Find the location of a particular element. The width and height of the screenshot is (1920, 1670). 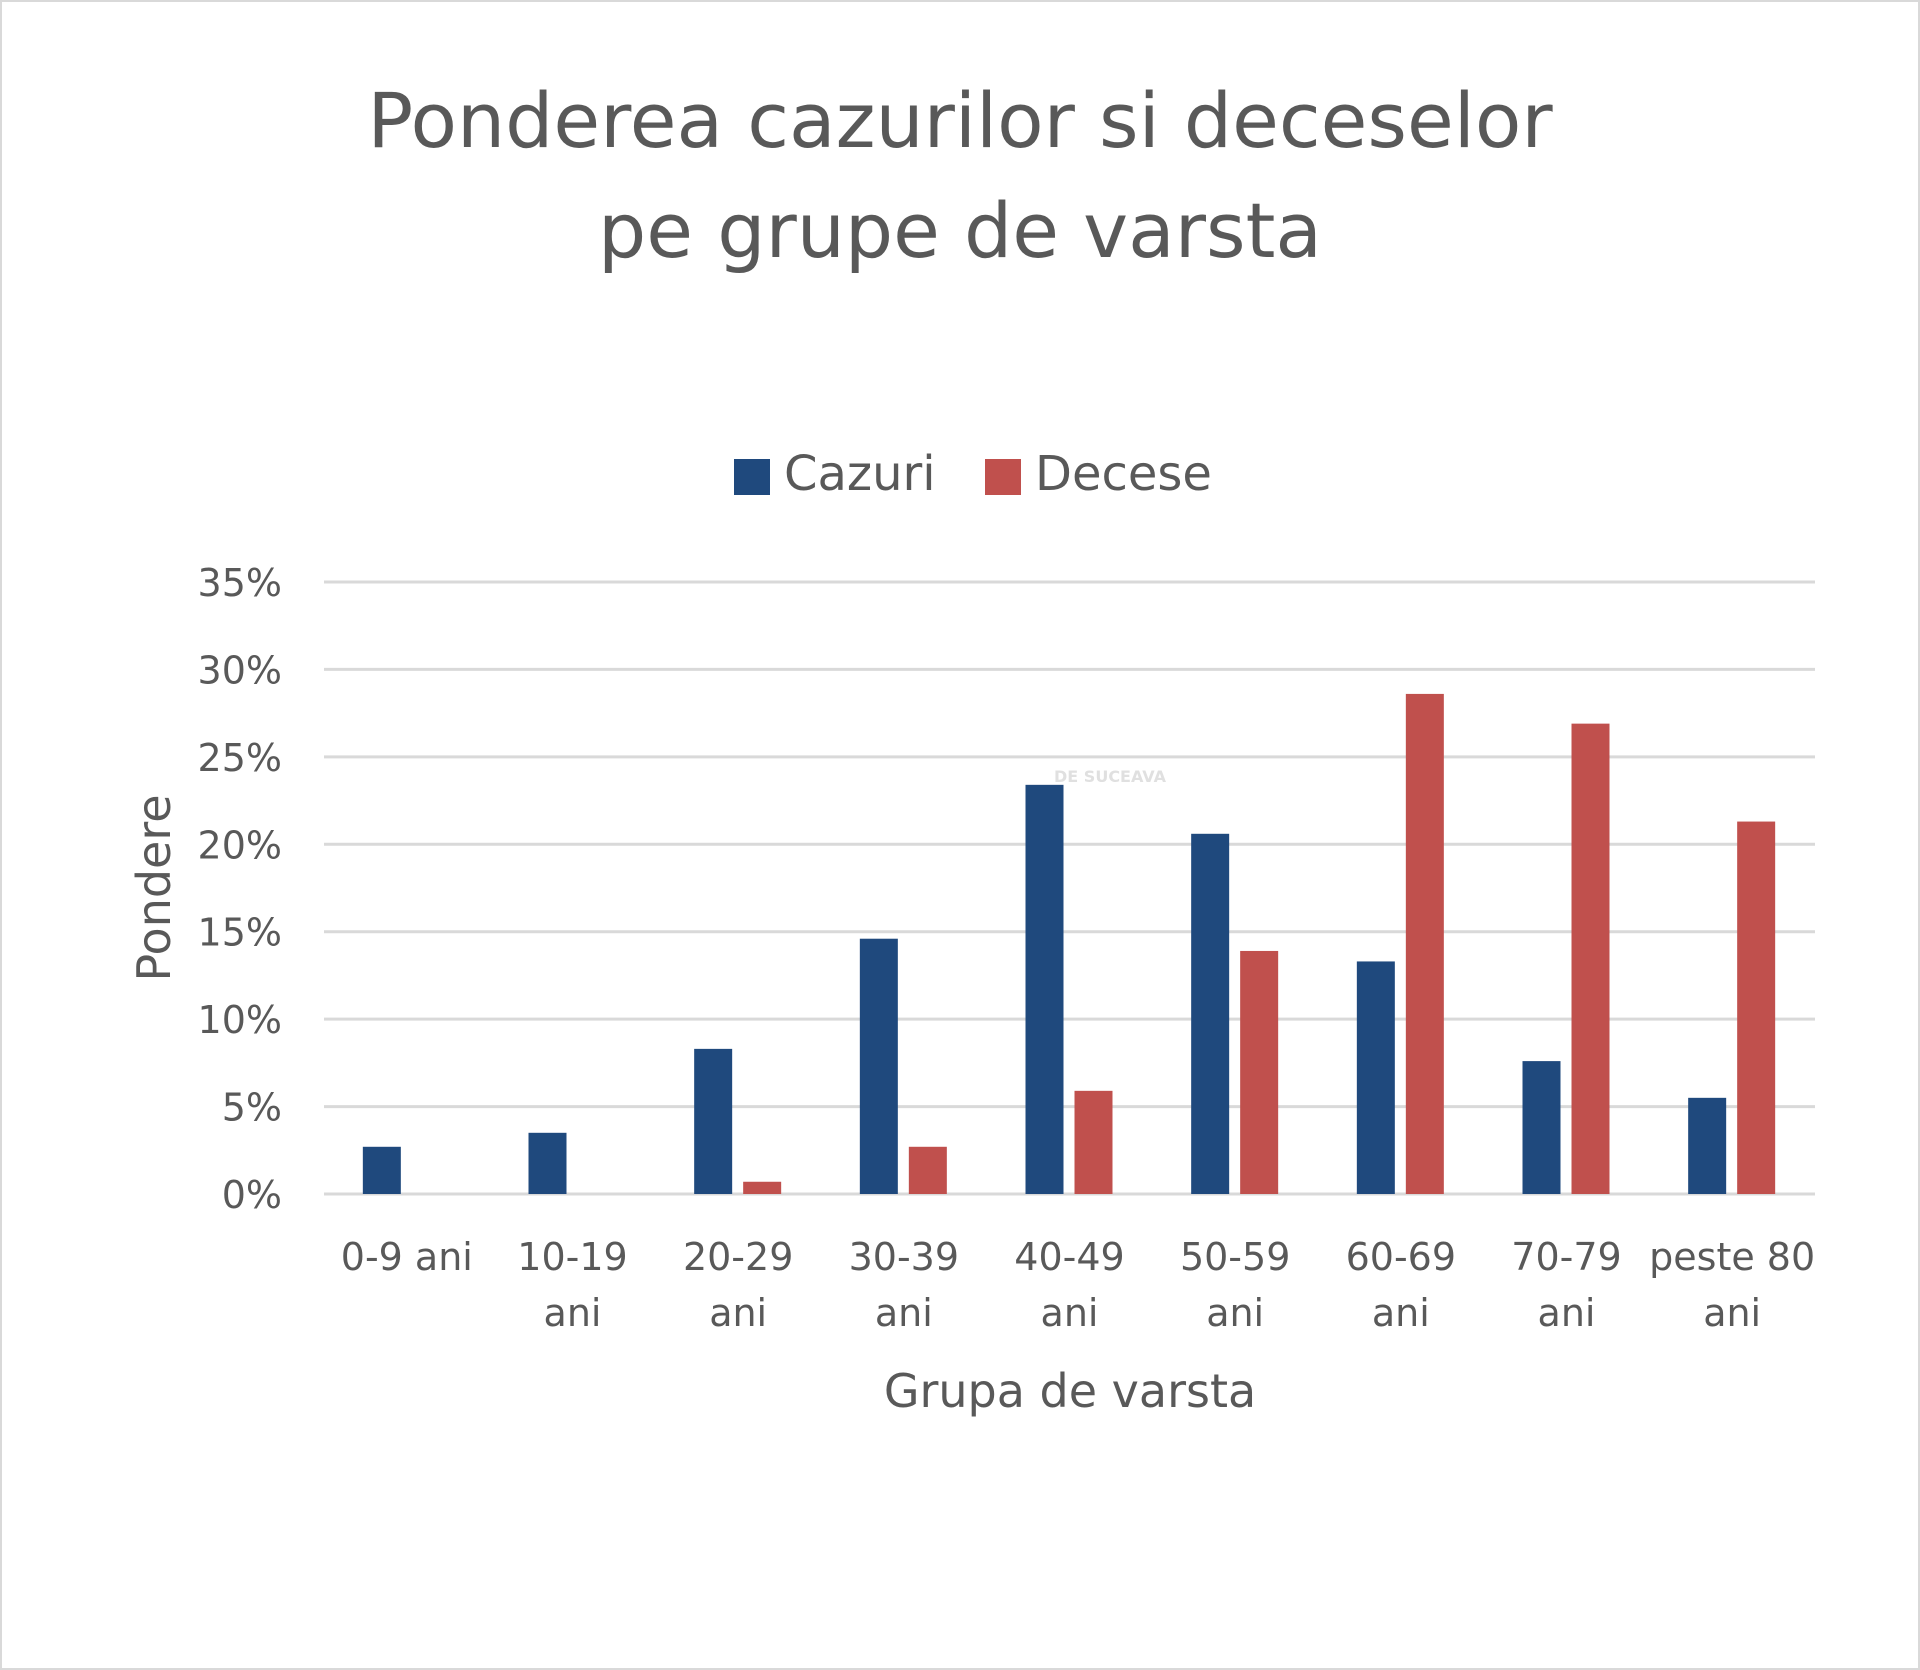

y-tick-label: 35% is located at coordinates (240, 583).